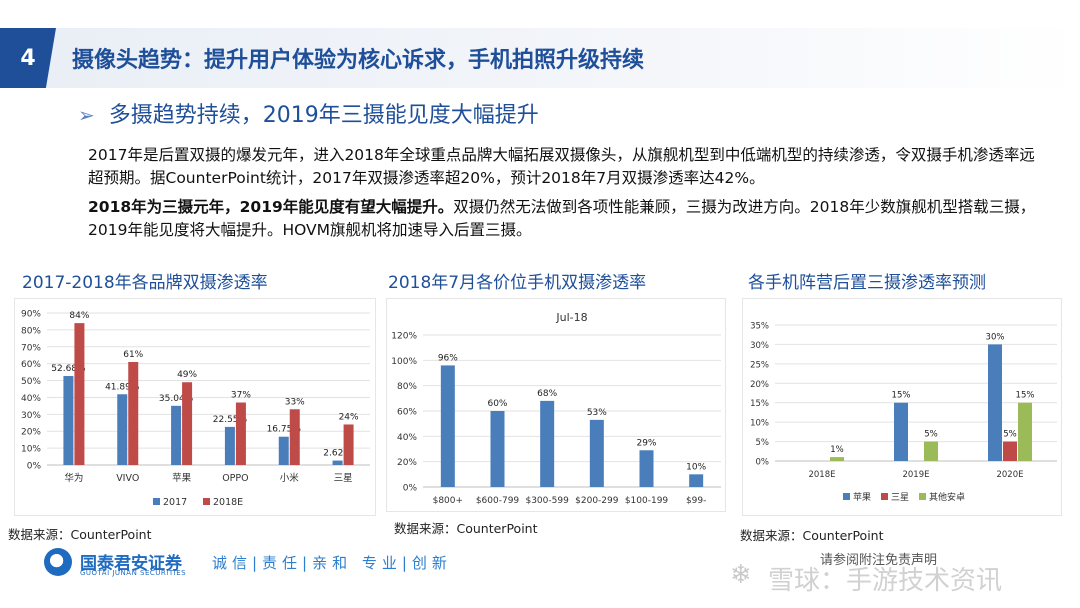  I want to click on x-tick-label: 2018E, so click(821, 475).